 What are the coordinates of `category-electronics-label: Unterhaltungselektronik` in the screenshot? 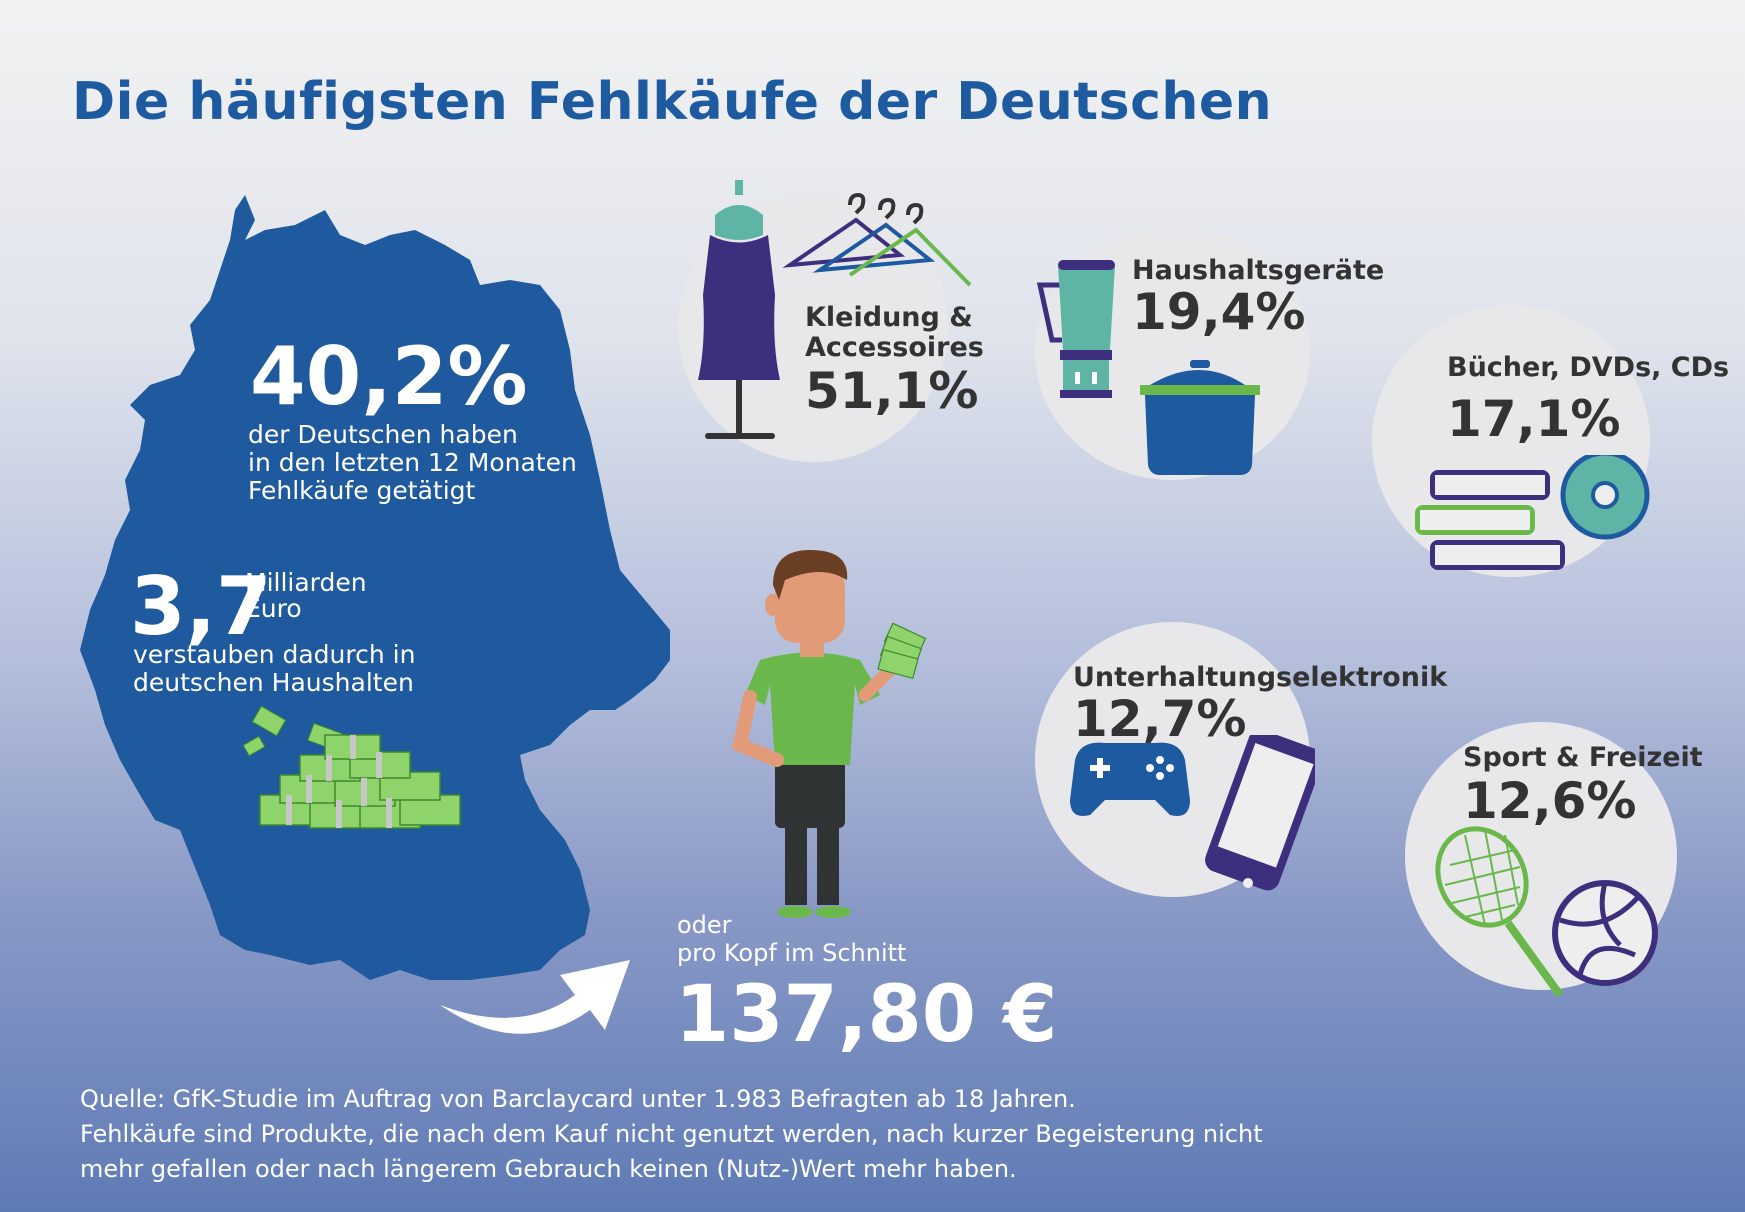 It's located at (1260, 677).